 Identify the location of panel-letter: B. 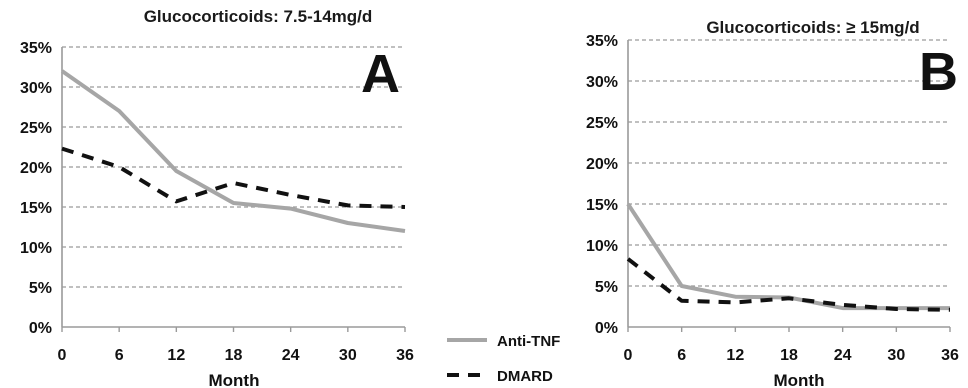
(938, 72).